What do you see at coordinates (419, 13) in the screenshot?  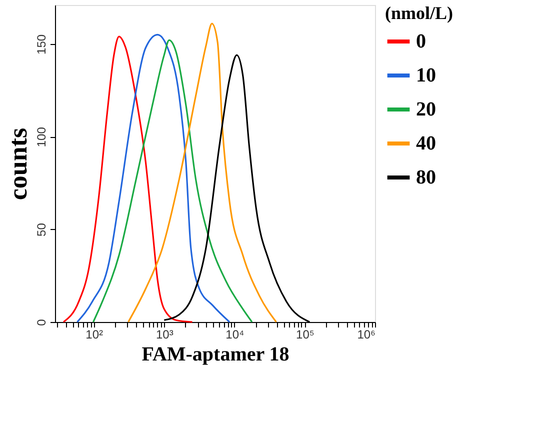 I see `legend-title: (nmol/L)` at bounding box center [419, 13].